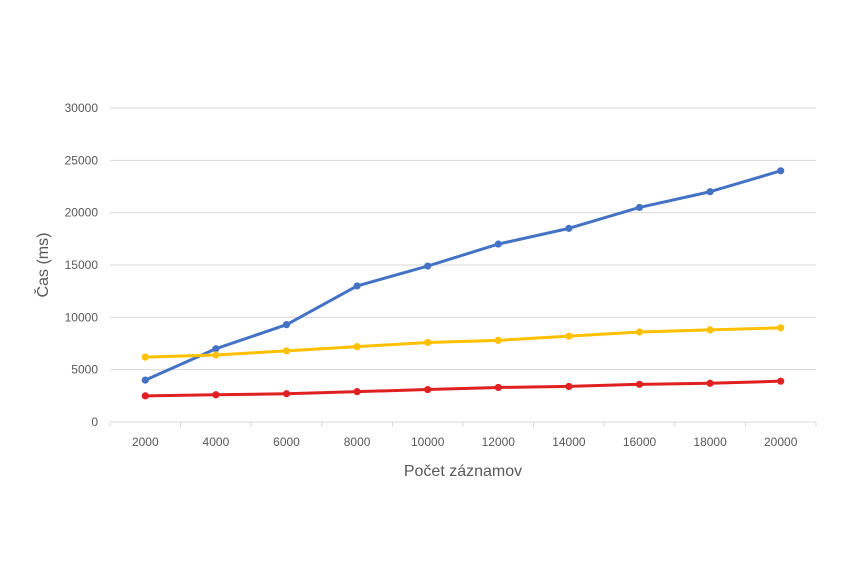  Describe the element at coordinates (357, 442) in the screenshot. I see `x-tick-label: 8000` at that location.